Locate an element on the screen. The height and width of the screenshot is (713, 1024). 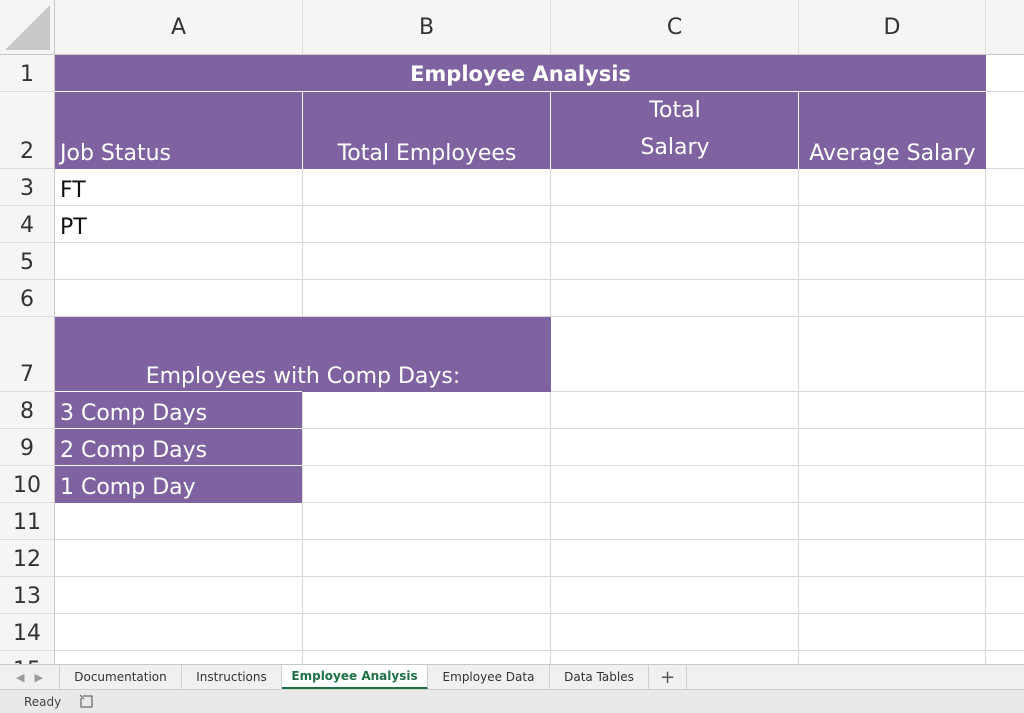
tab-employee-analysis: Employee Analysis is located at coordinates (355, 677).